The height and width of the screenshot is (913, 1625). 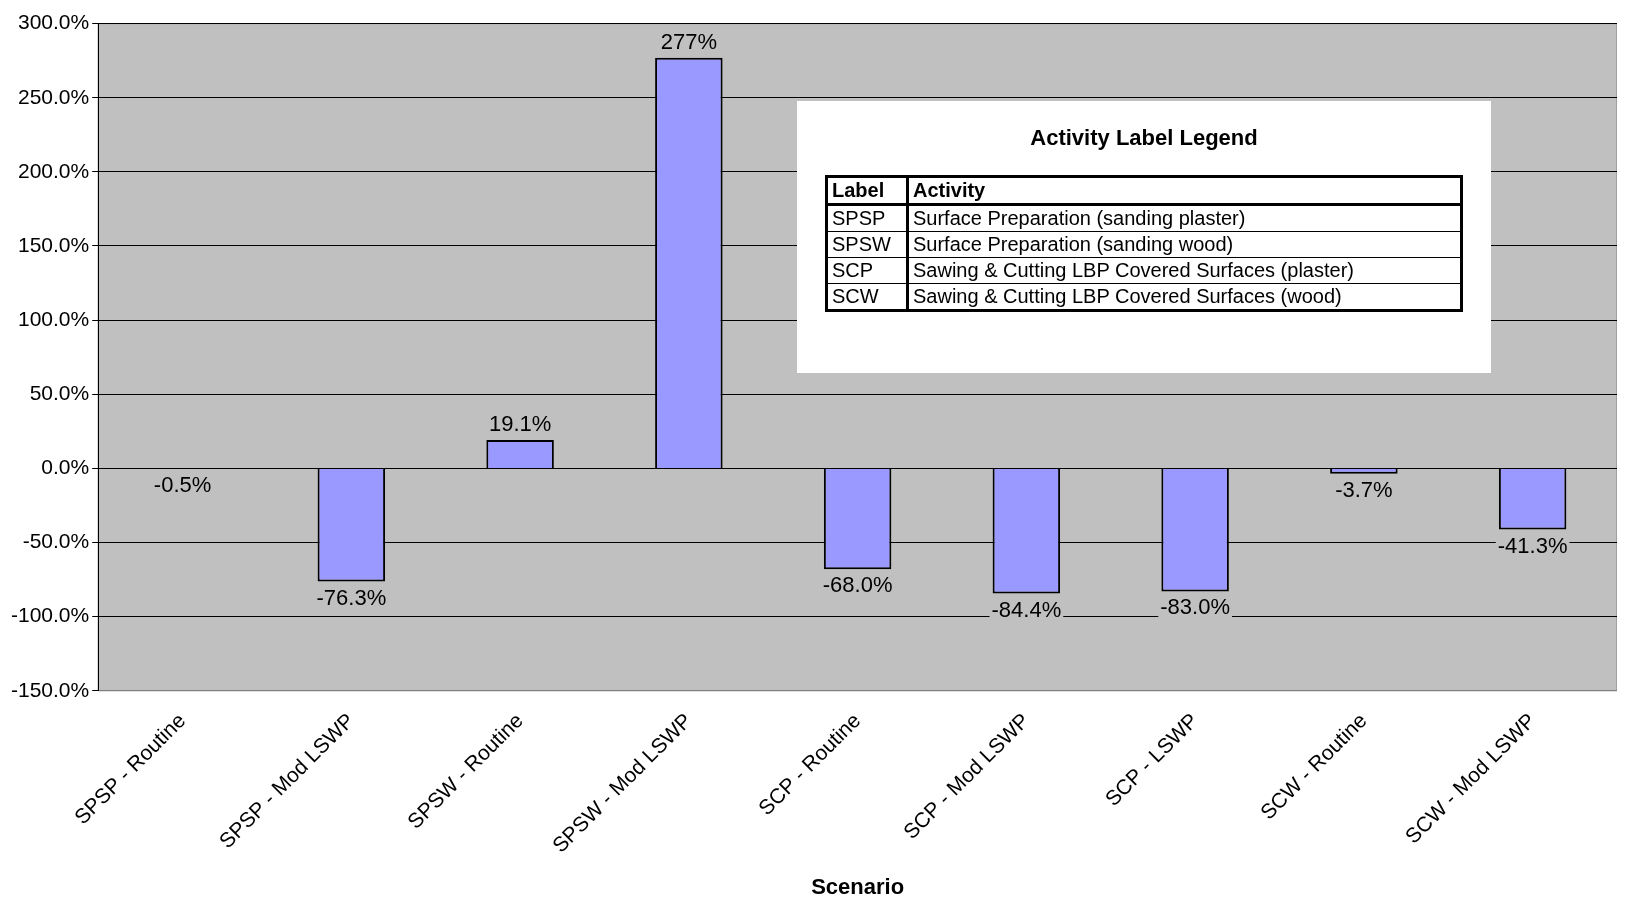 What do you see at coordinates (867, 270) in the screenshot?
I see `annotation: SCP` at bounding box center [867, 270].